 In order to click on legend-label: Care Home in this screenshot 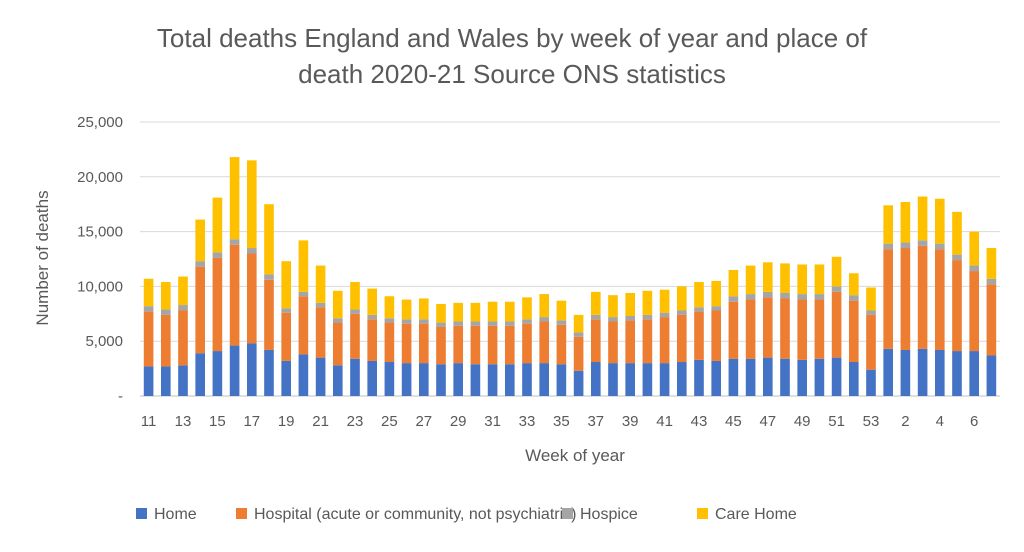, I will do `click(756, 514)`.